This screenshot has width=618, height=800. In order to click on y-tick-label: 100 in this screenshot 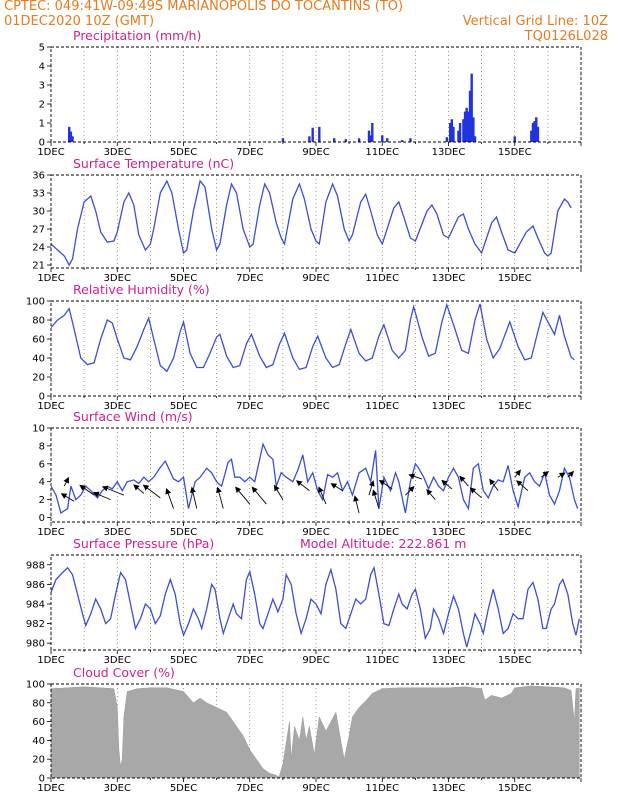, I will do `click(35, 685)`.